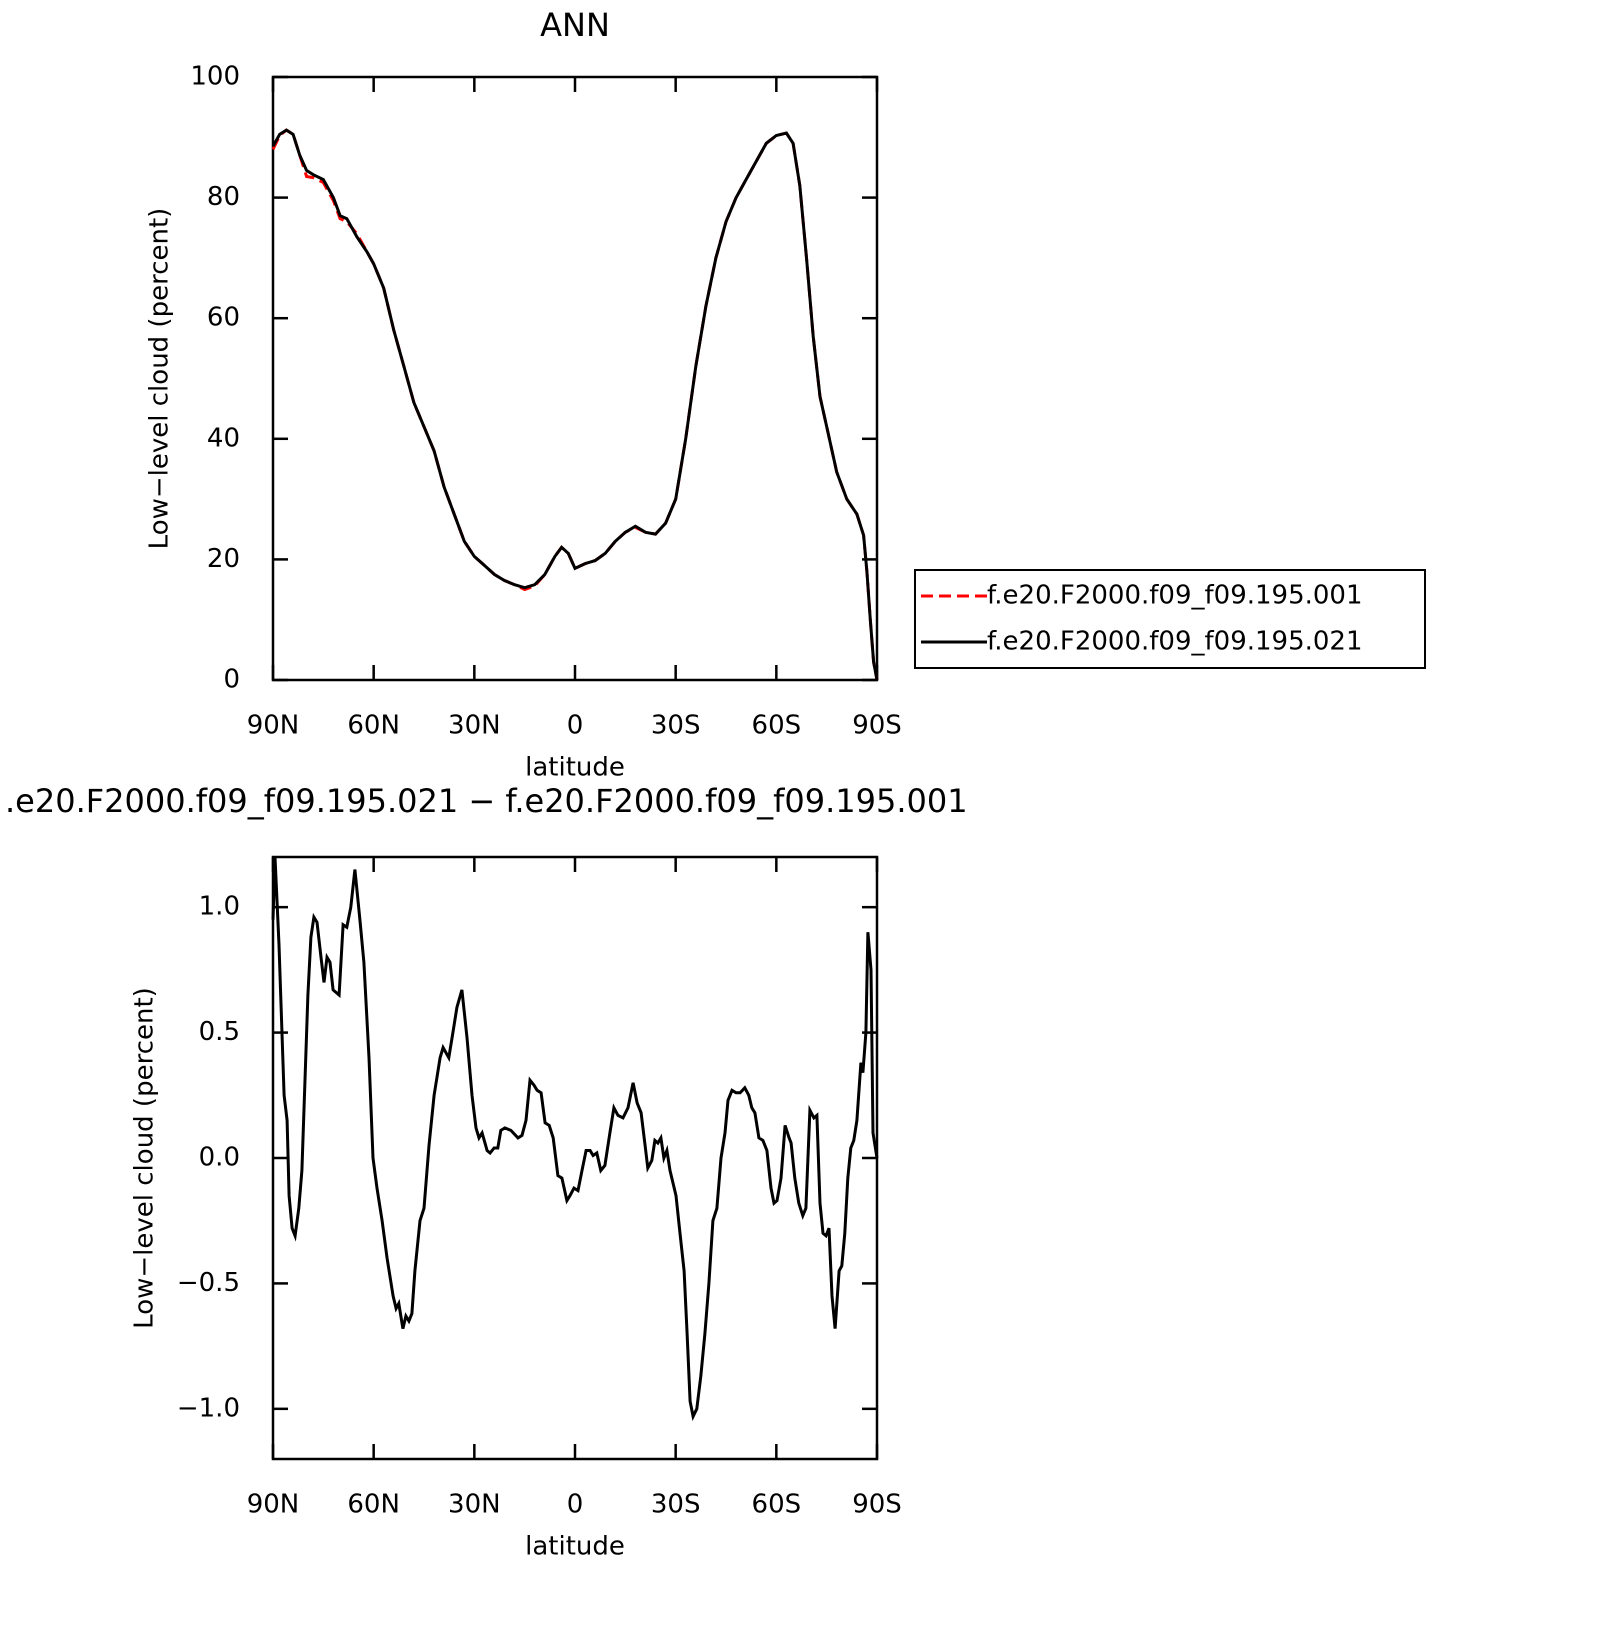 Image resolution: width=1599 pixels, height=1641 pixels. What do you see at coordinates (1175, 642) in the screenshot?
I see `legend-label: f.e20.F2000.f09_f09.195.021` at bounding box center [1175, 642].